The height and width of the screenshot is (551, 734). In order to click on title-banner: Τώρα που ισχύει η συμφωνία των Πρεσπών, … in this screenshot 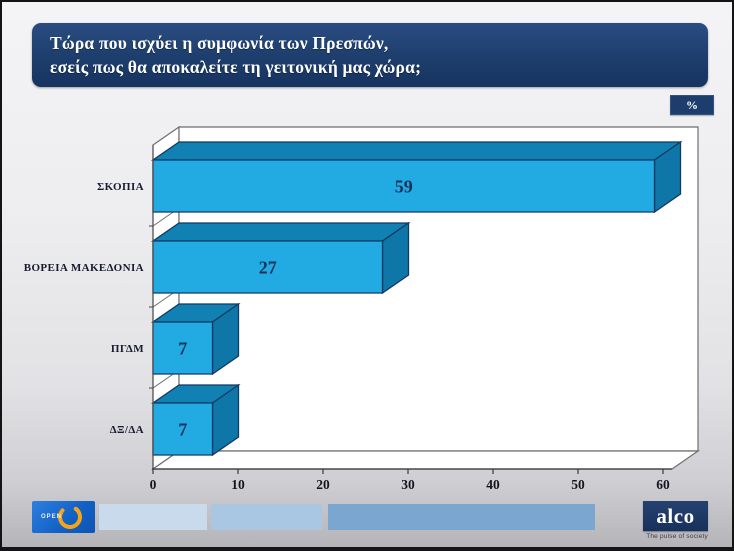, I will do `click(370, 55)`.